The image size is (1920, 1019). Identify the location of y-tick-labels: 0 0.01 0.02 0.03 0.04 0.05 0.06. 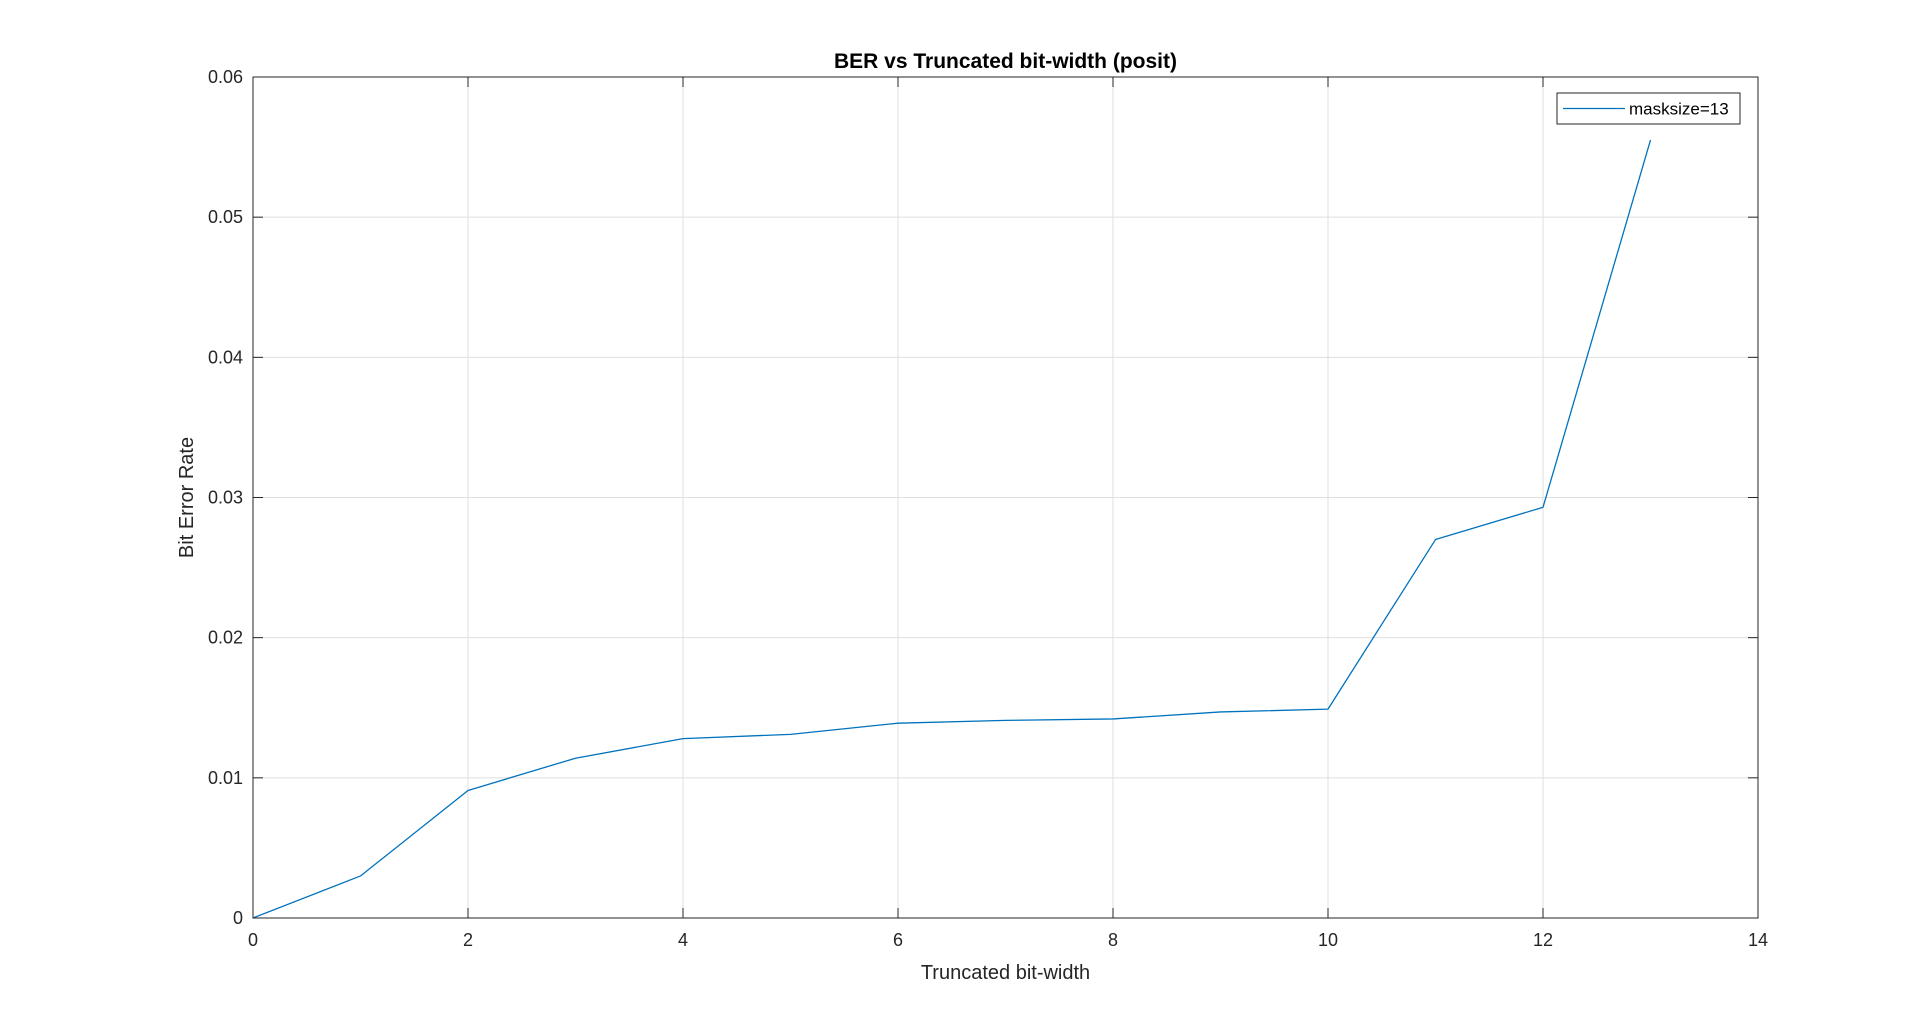
(225, 497).